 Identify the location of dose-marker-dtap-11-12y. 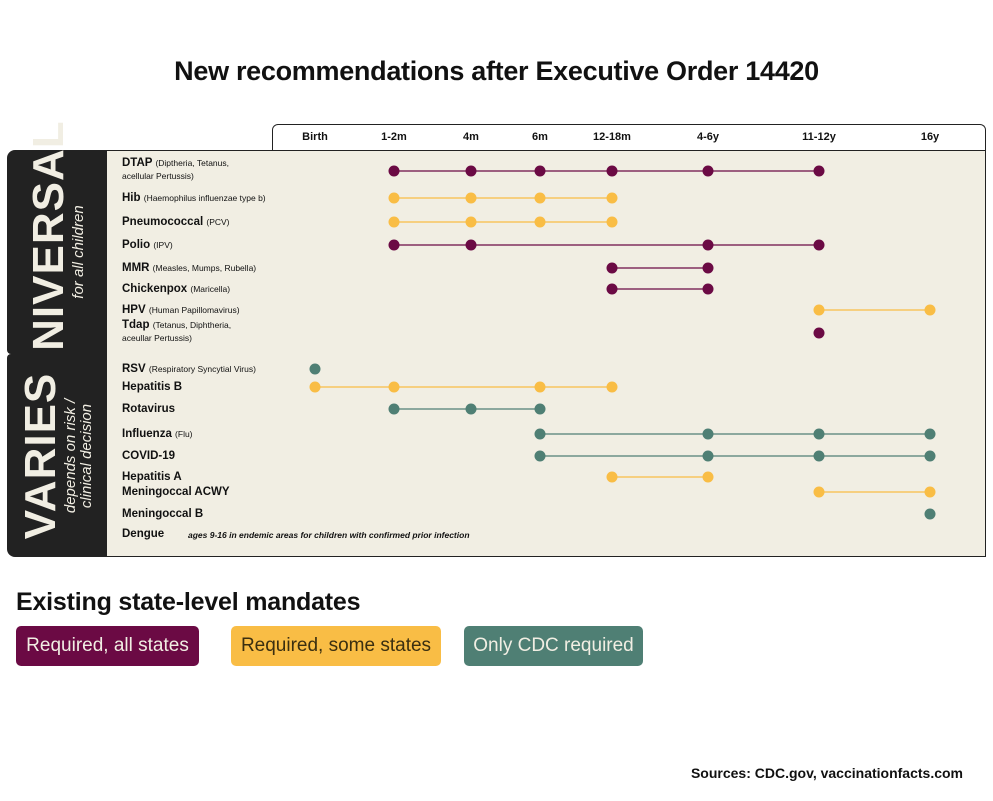
(819, 171).